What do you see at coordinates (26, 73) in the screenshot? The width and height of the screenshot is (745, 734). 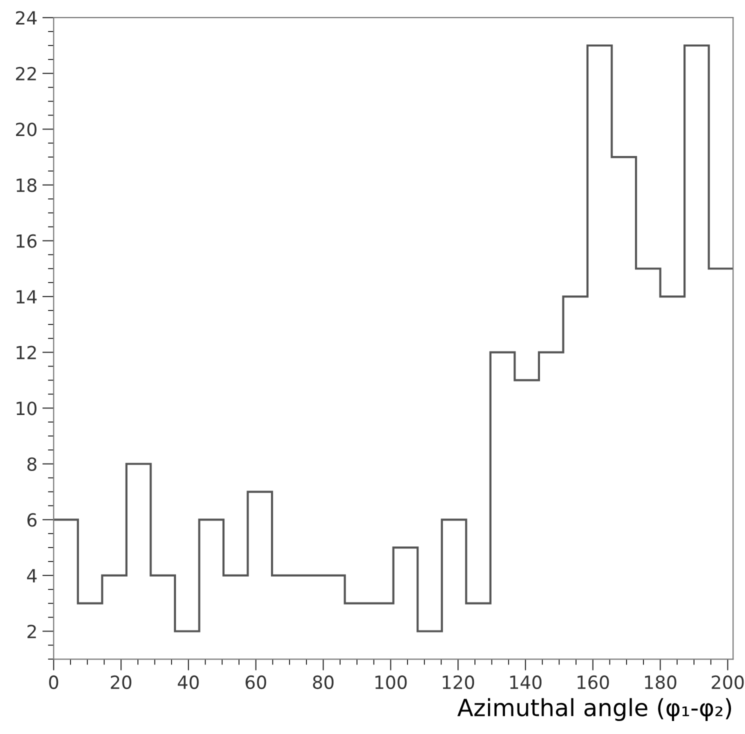 I see `y-tick-label: 22` at bounding box center [26, 73].